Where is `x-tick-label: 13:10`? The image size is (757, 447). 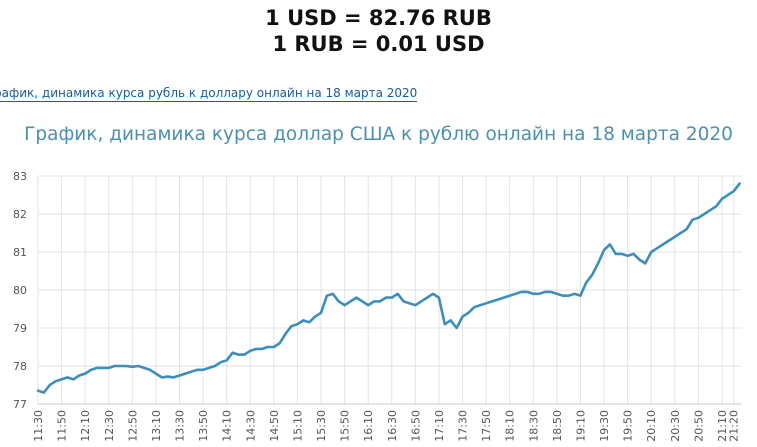
x-tick-label: 13:10 is located at coordinates (156, 426).